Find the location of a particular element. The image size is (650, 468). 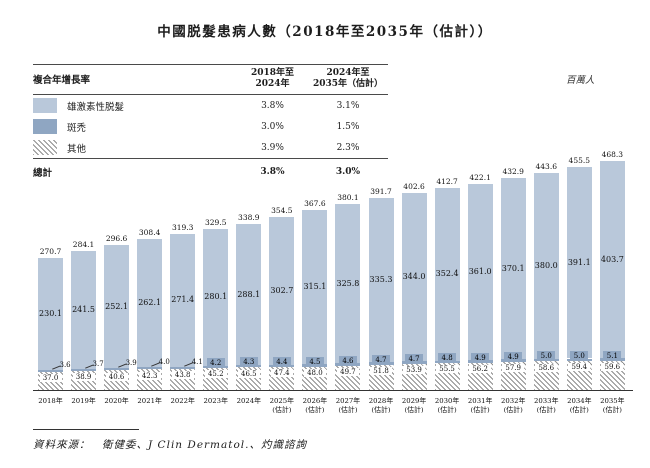

cagr-total-value: 3.8% is located at coordinates (272, 172).